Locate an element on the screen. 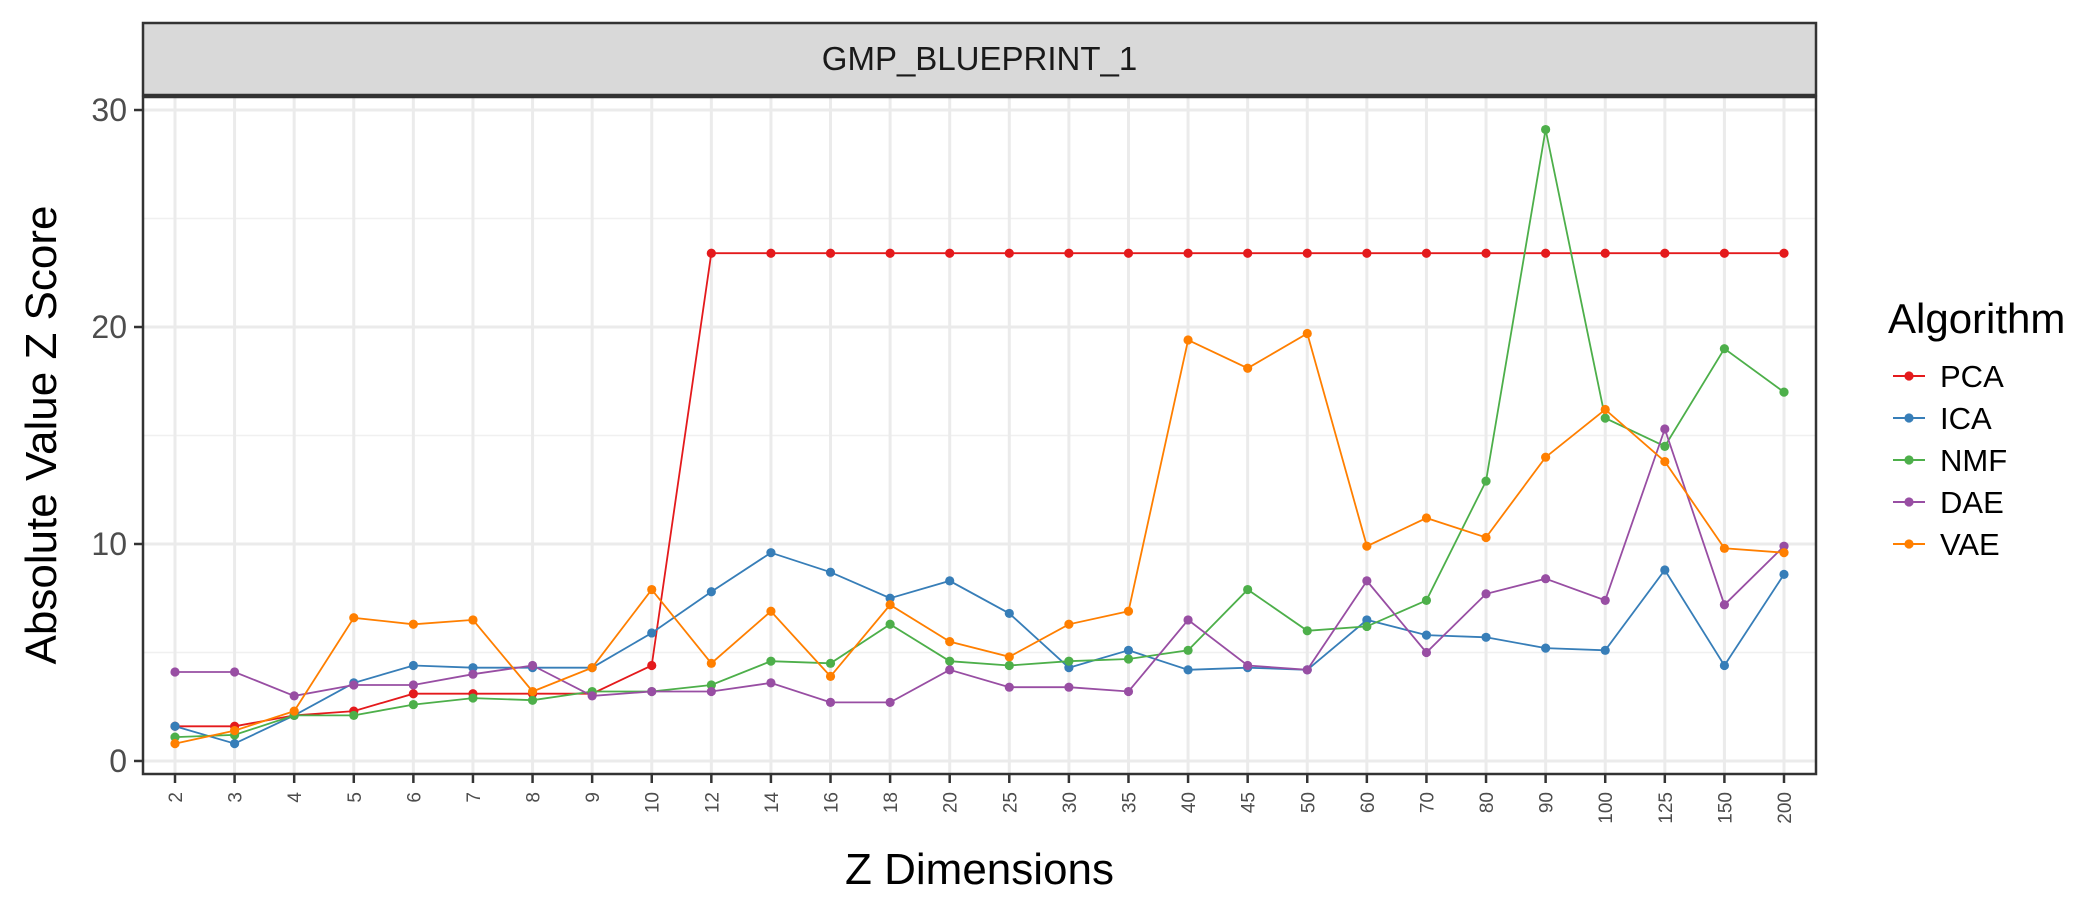 This screenshot has width=2100, height=900. legend-label-pca: PCA is located at coordinates (1972, 376).